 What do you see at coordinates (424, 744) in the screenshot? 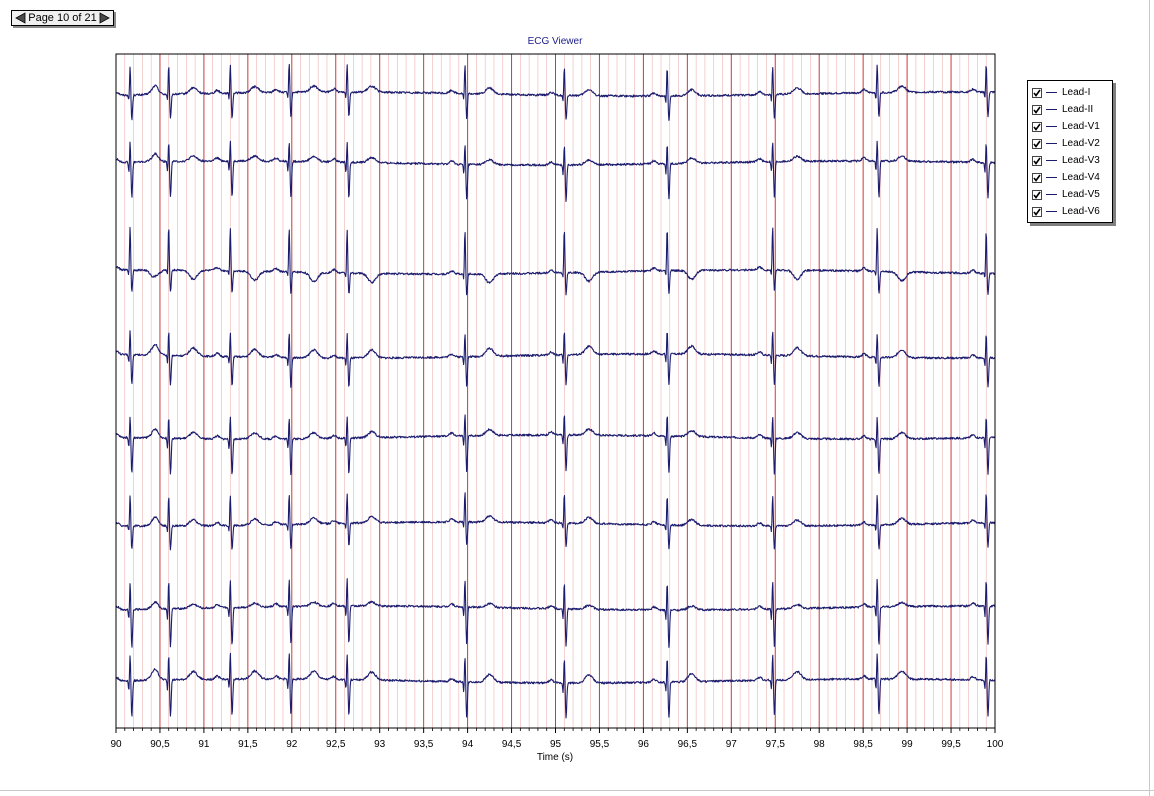
I see `x-tick-label: 93,5` at bounding box center [424, 744].